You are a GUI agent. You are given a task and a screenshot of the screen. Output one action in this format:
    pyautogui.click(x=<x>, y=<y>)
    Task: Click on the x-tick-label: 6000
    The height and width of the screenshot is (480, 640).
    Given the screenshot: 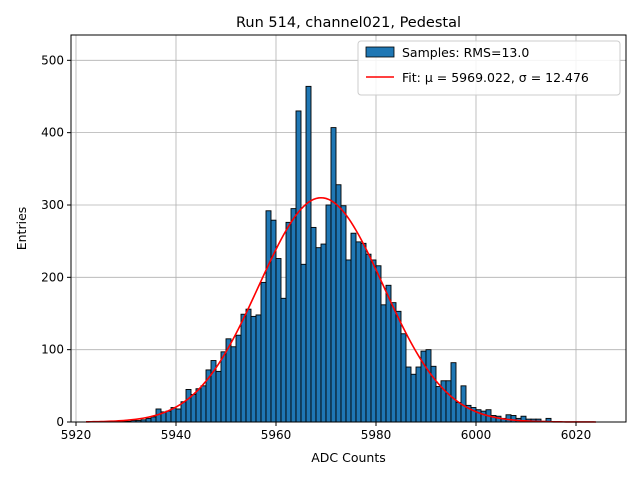 What is the action you would take?
    pyautogui.click(x=476, y=435)
    